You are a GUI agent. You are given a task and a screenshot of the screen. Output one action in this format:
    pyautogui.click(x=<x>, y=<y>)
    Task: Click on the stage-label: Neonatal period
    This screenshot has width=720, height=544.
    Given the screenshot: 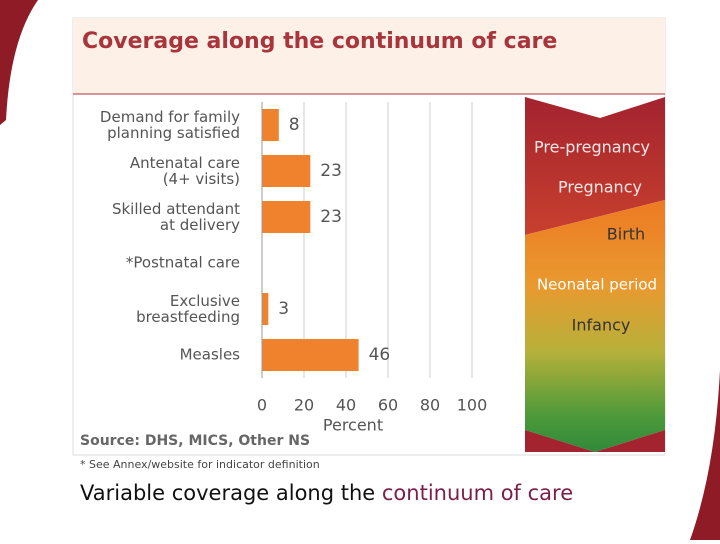 What is the action you would take?
    pyautogui.click(x=597, y=285)
    